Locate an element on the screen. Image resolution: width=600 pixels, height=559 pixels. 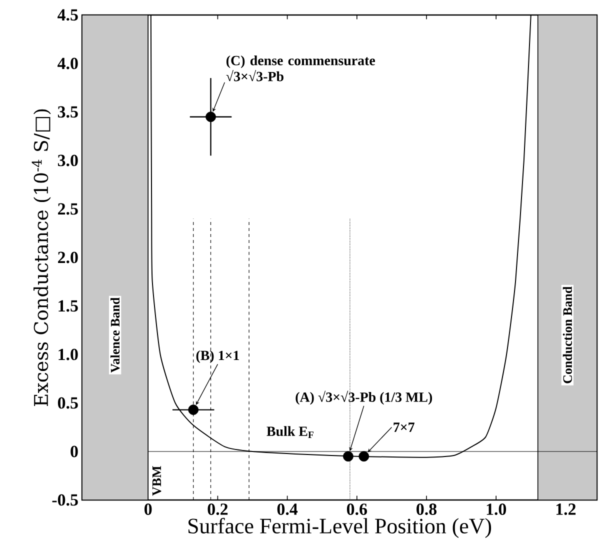
x-tick-label: 1.2 is located at coordinates (566, 509).